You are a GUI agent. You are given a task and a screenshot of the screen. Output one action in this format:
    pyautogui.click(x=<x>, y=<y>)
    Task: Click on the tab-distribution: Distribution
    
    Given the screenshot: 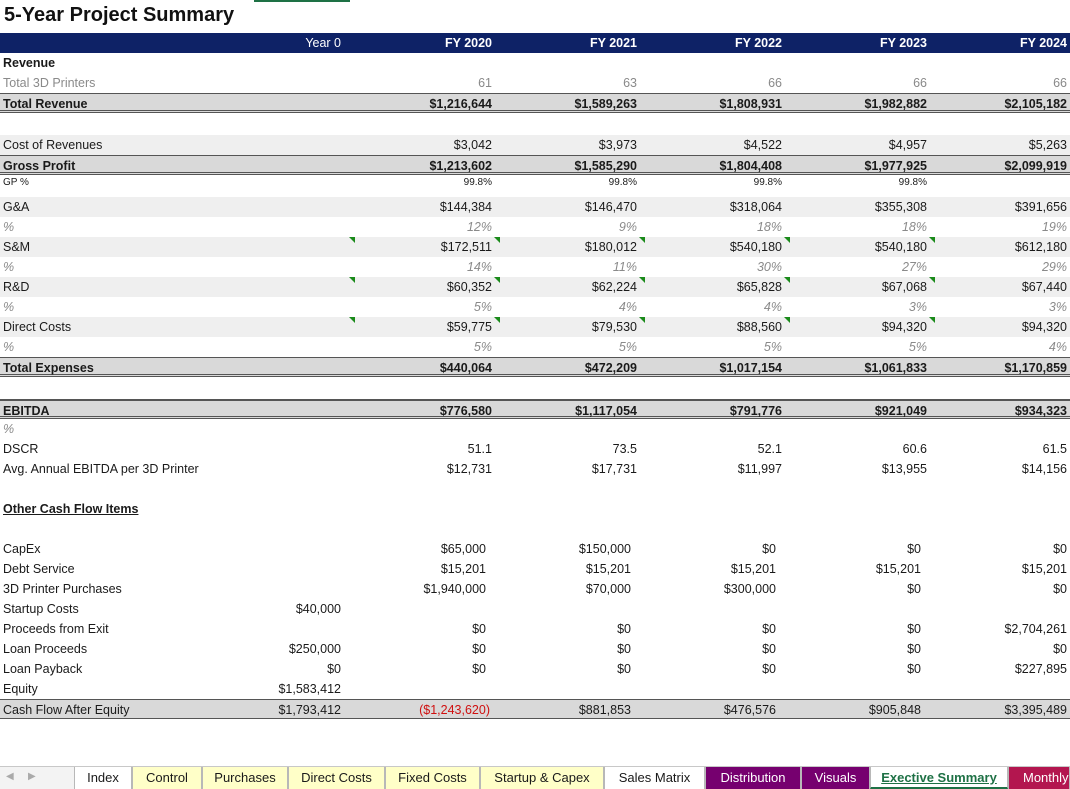 What is the action you would take?
    pyautogui.click(x=753, y=778)
    